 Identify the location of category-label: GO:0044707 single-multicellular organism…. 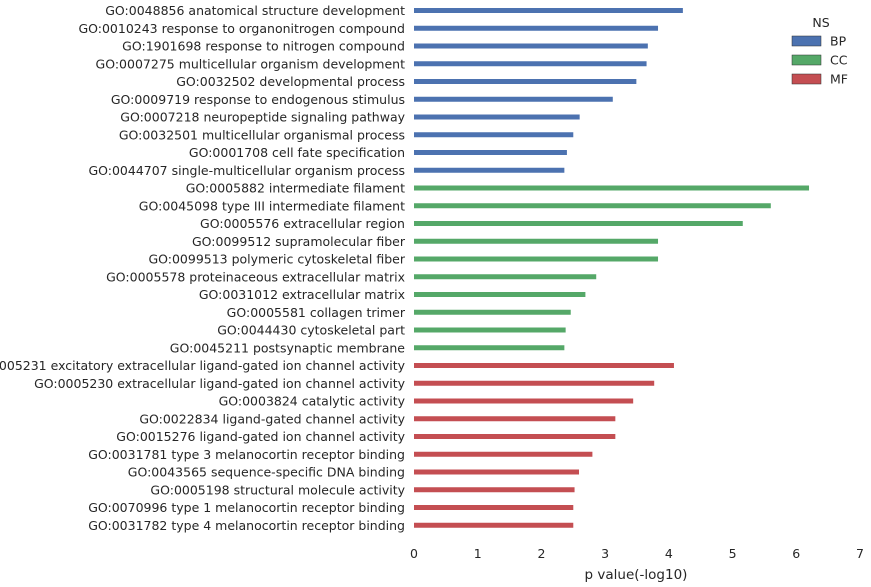
(246, 170).